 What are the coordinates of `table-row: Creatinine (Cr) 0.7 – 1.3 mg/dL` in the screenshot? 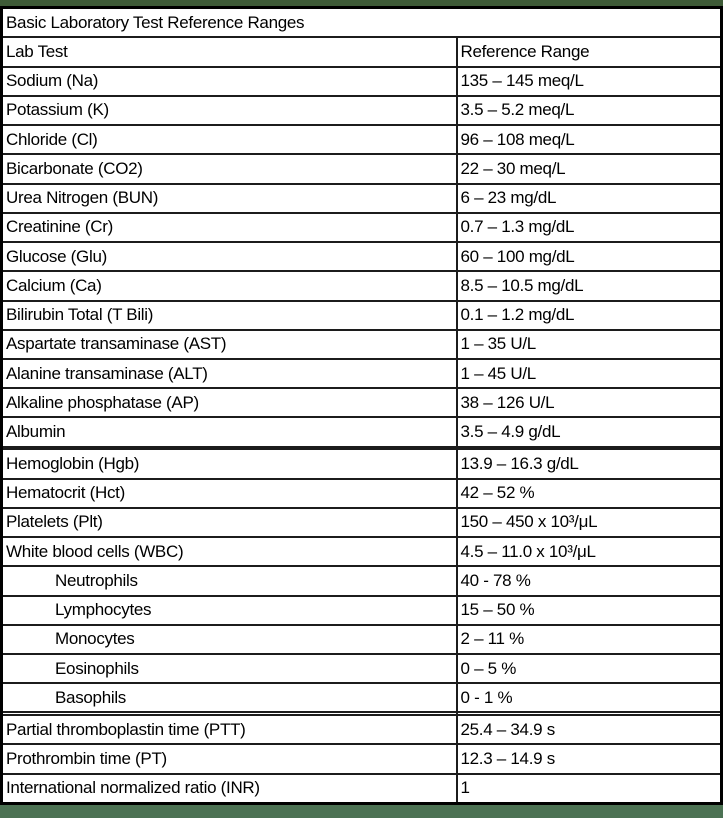 It's located at (361, 227).